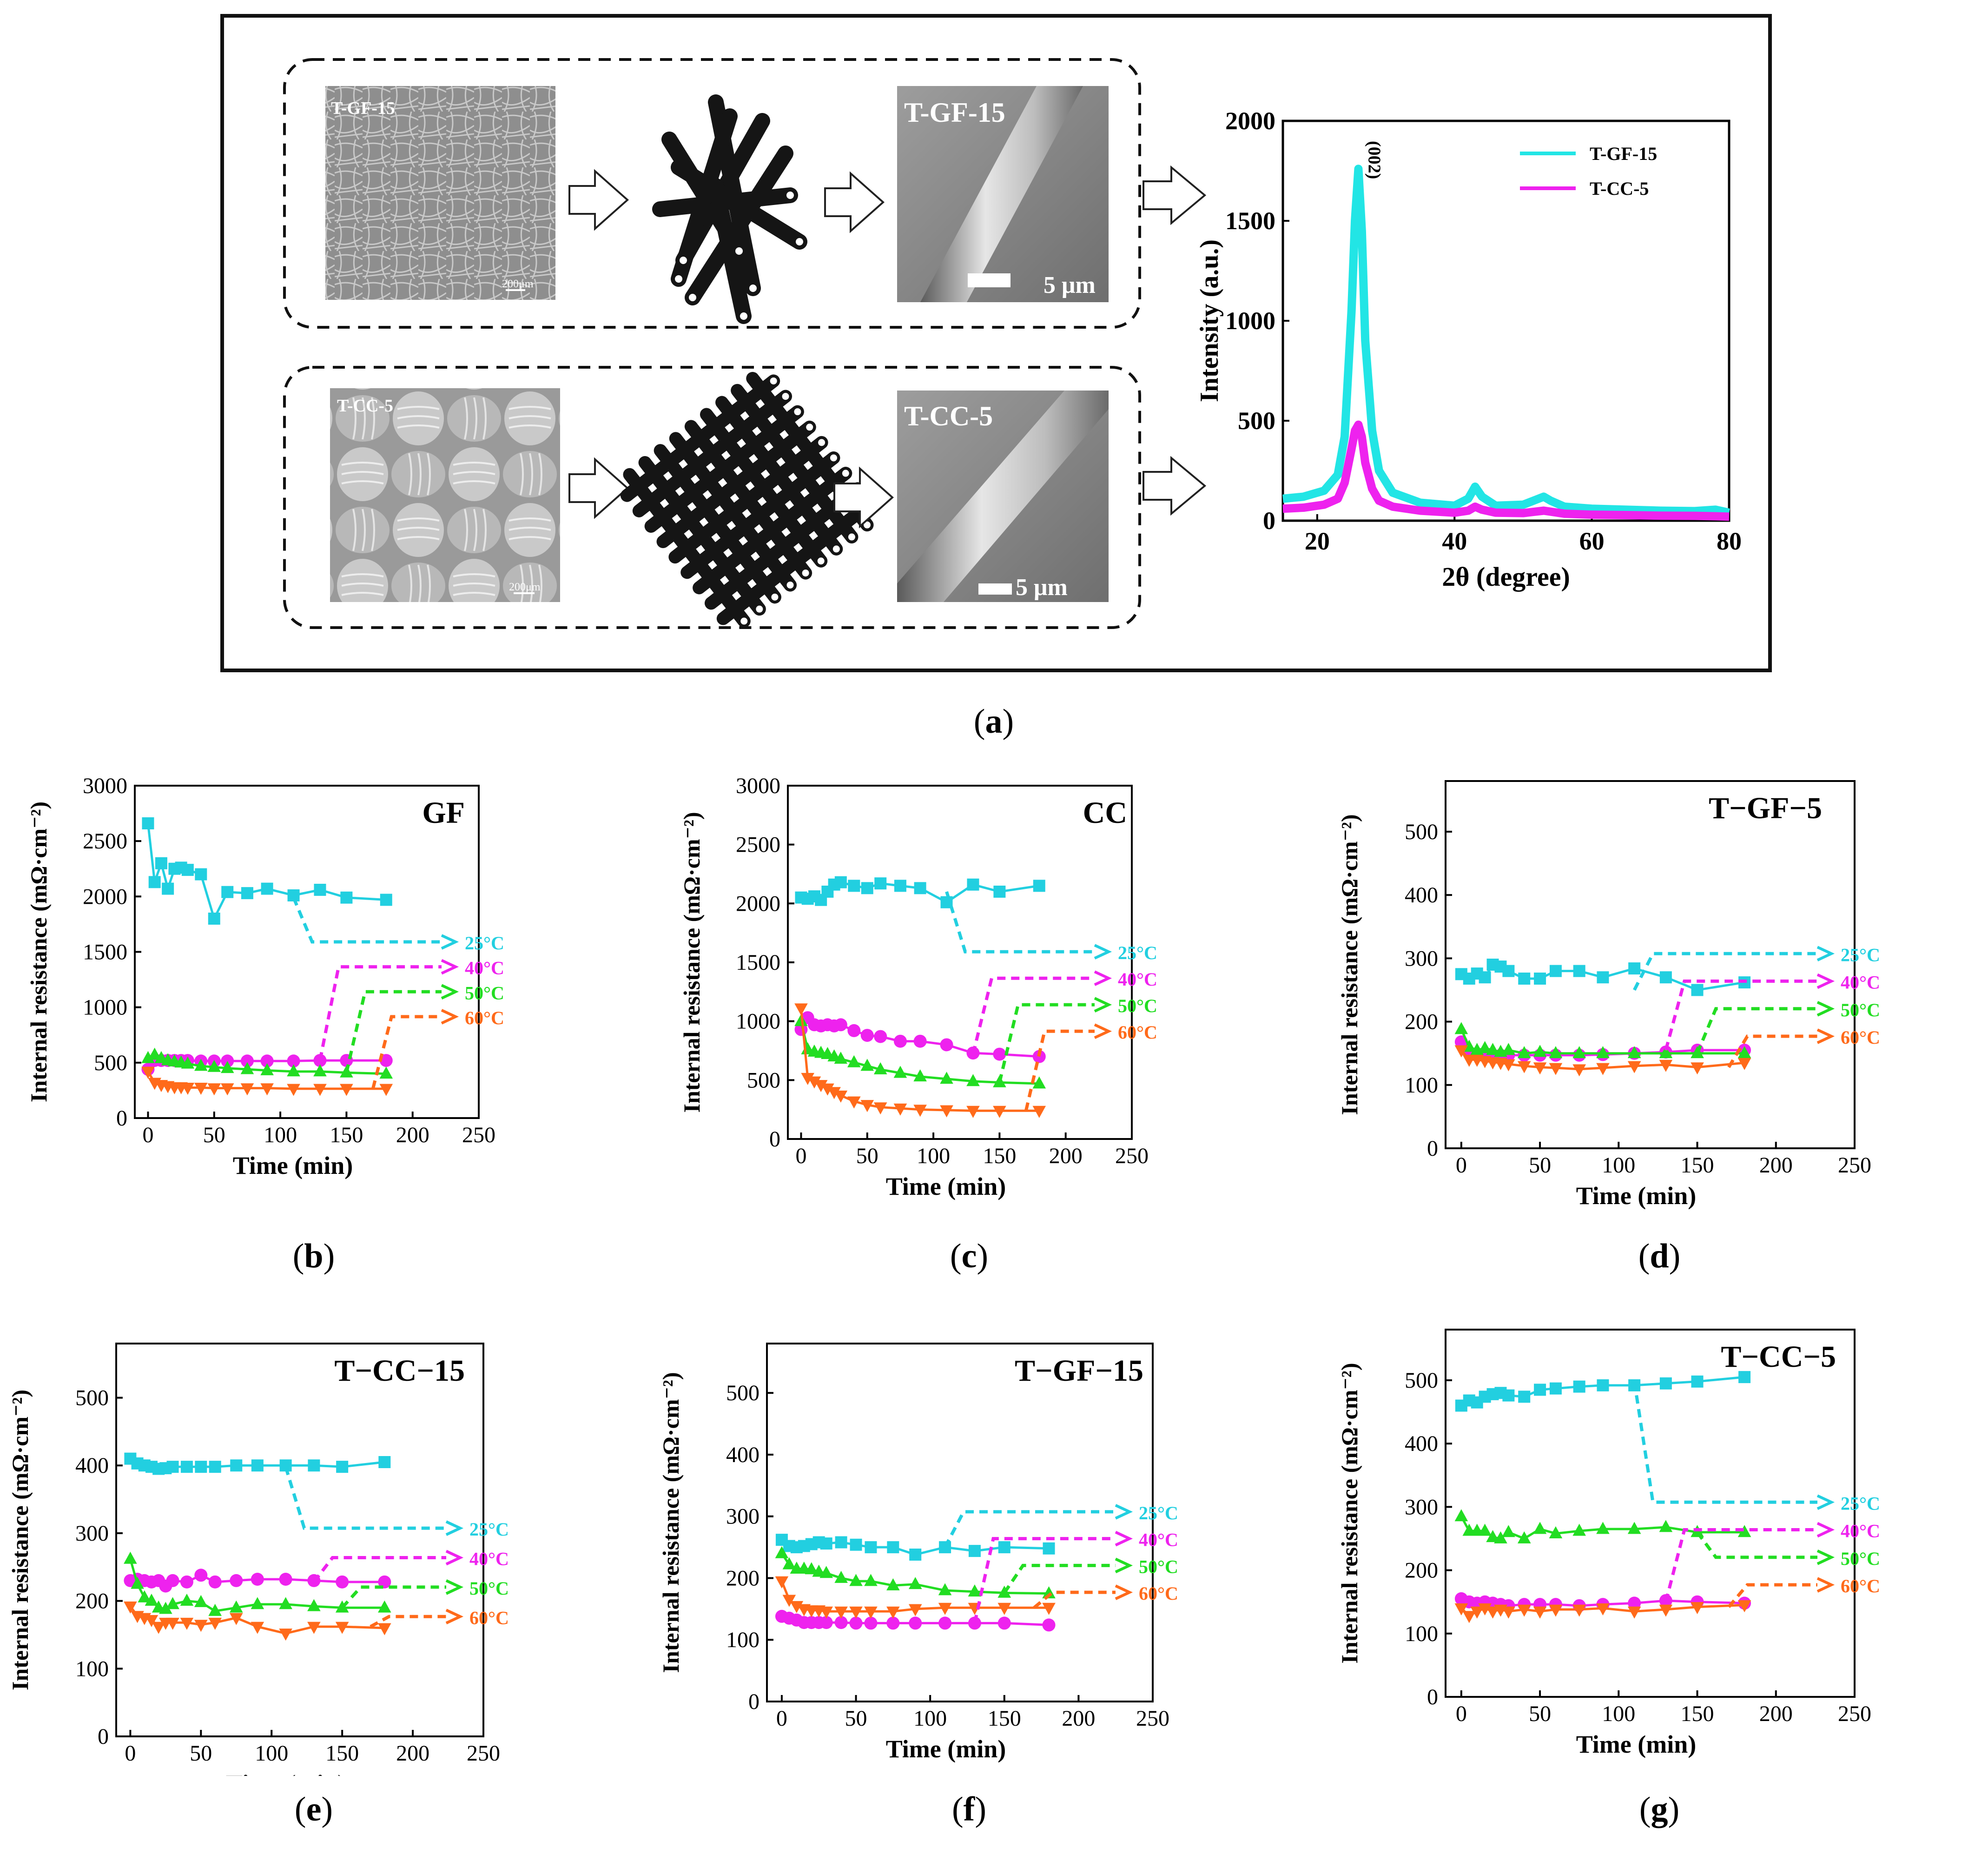 The width and height of the screenshot is (1988, 1854). Describe the element at coordinates (1374, 160) in the screenshot. I see `peak-annotation: (002)` at that location.